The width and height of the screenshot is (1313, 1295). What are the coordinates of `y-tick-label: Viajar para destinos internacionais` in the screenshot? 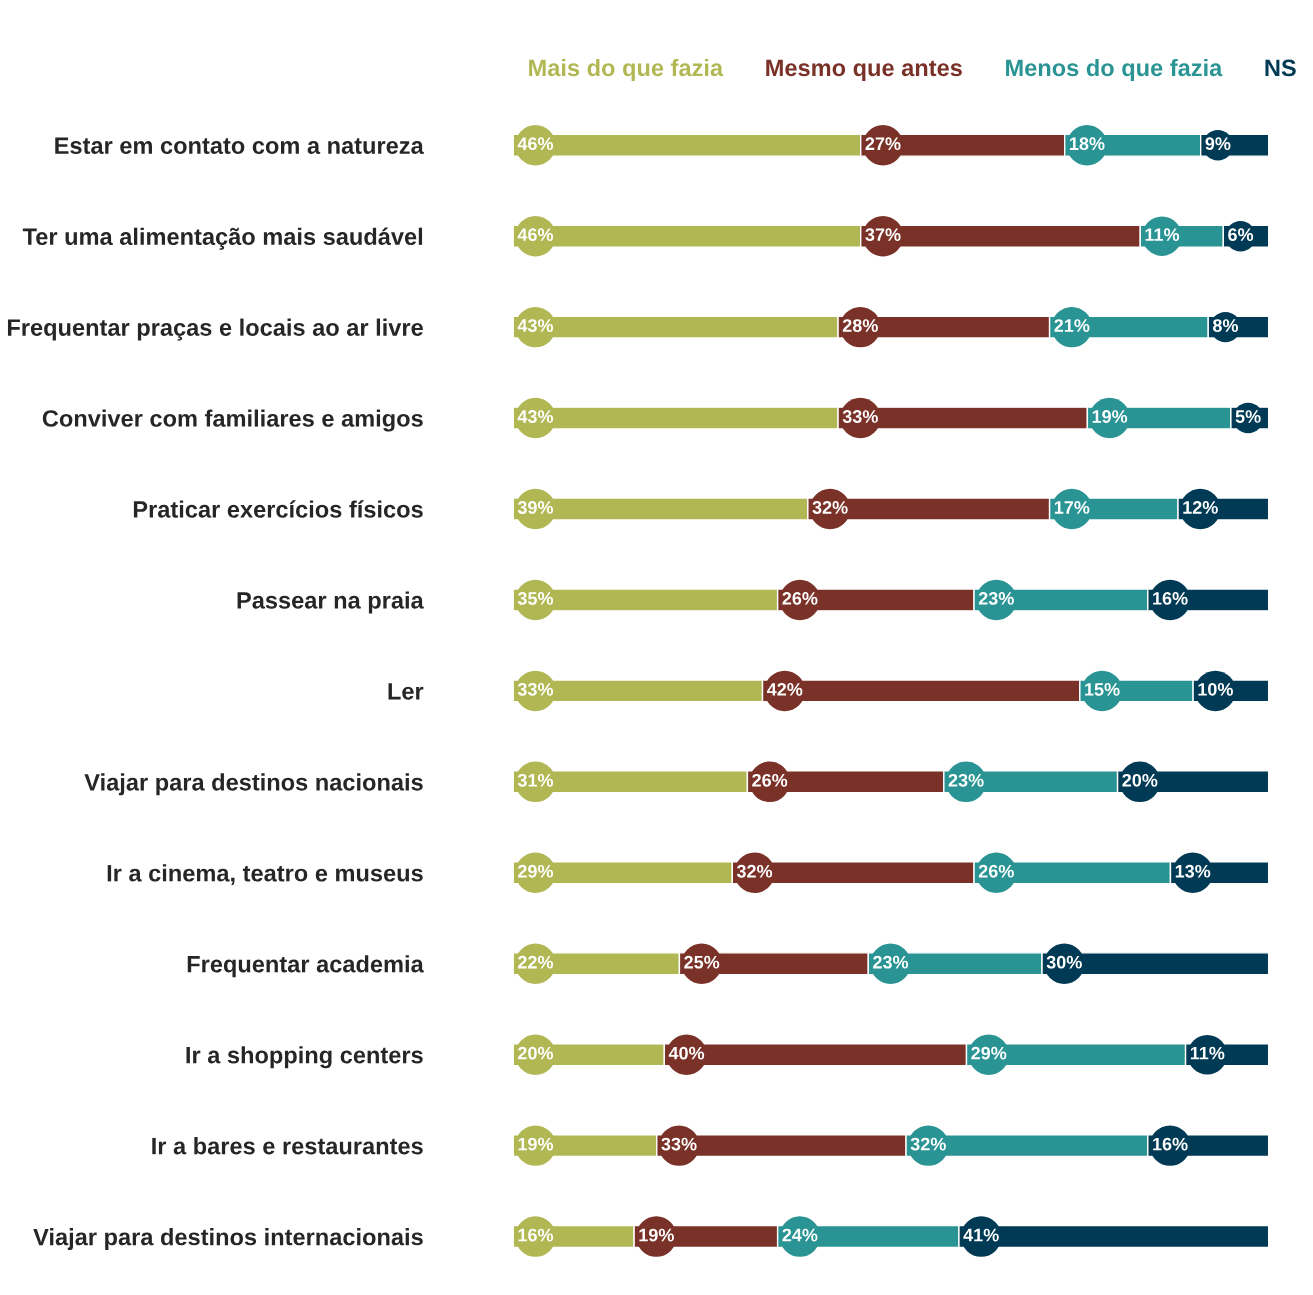 It's located at (228, 1239).